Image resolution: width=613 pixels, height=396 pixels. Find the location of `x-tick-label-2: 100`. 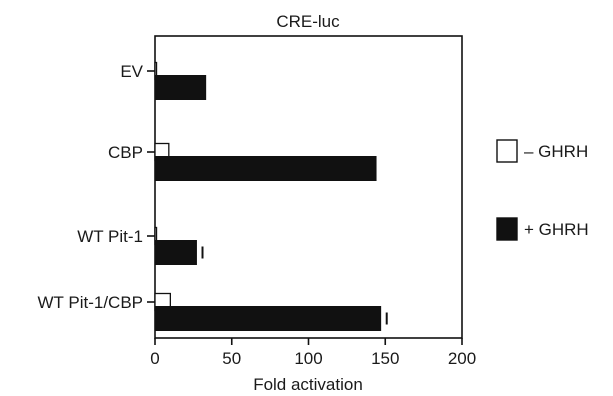

x-tick-label-2: 100 is located at coordinates (308, 358).